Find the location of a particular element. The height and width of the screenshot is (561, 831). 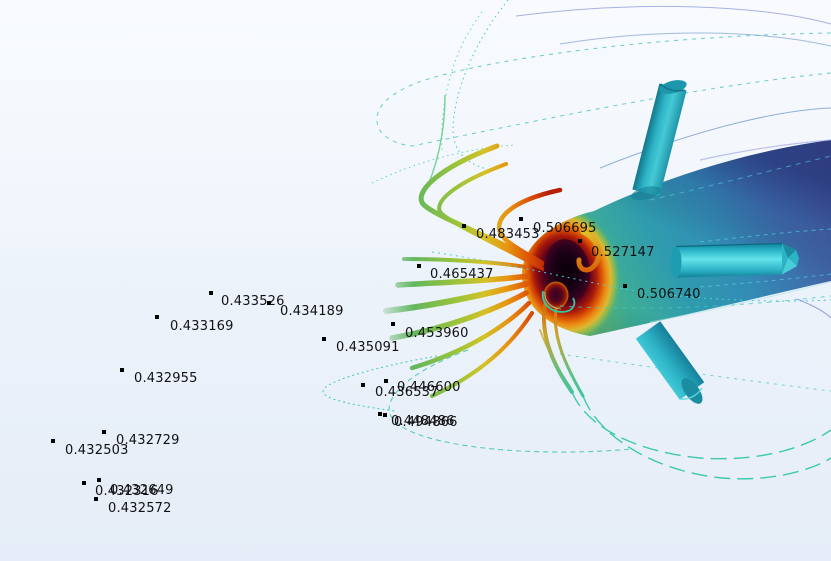

stream-ribbons is located at coordinates (484, 270).